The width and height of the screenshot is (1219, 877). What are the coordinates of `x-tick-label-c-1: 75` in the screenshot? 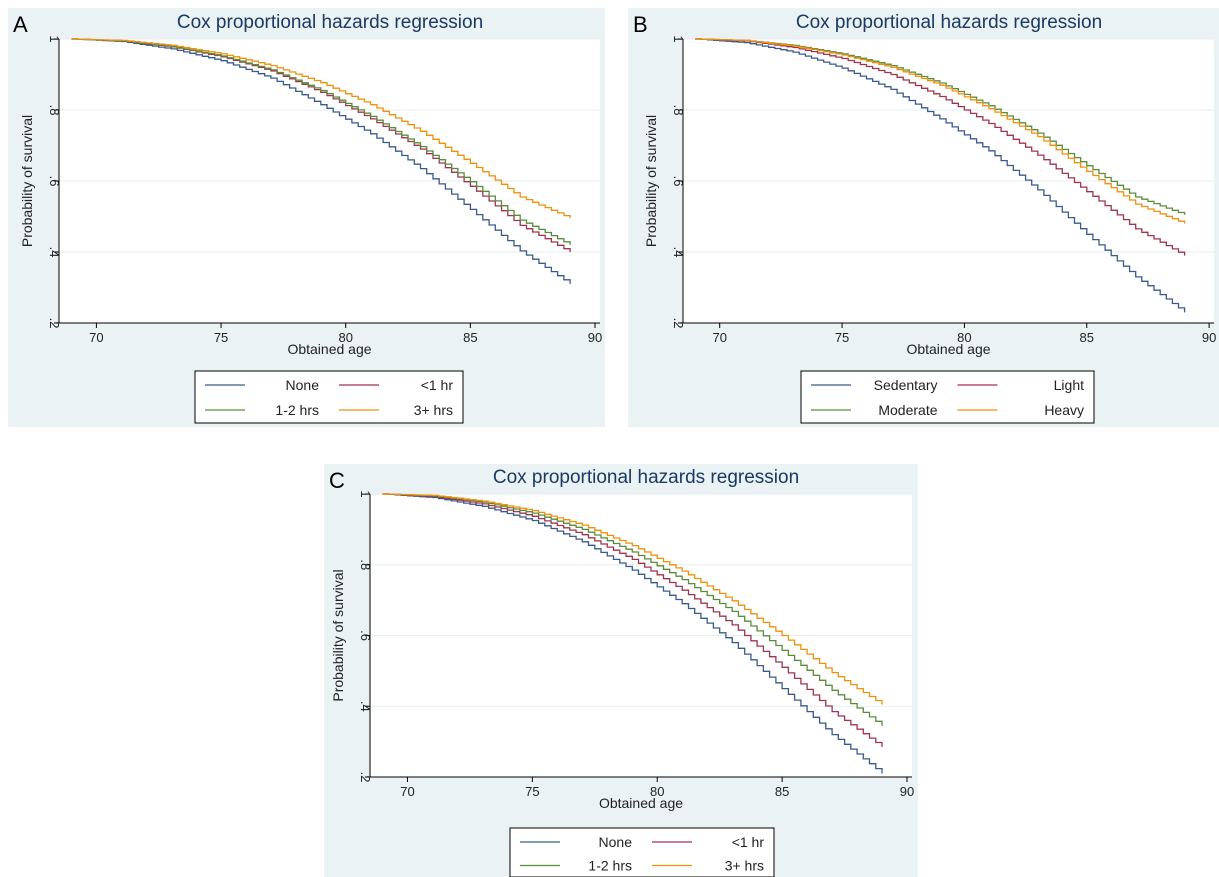 It's located at (532, 791).